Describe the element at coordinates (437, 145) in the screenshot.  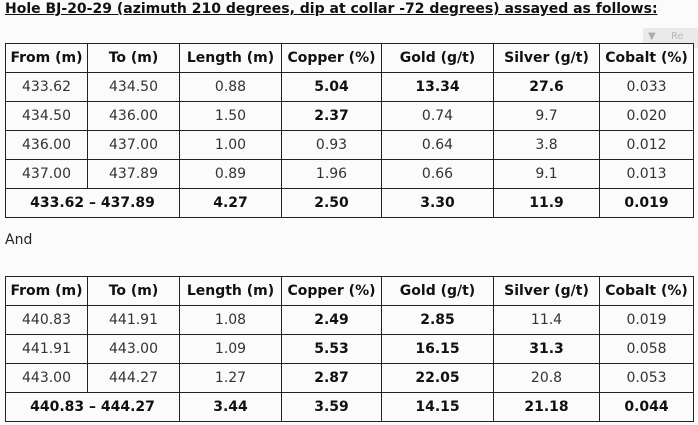
I see `cell-gold: 0.64` at that location.